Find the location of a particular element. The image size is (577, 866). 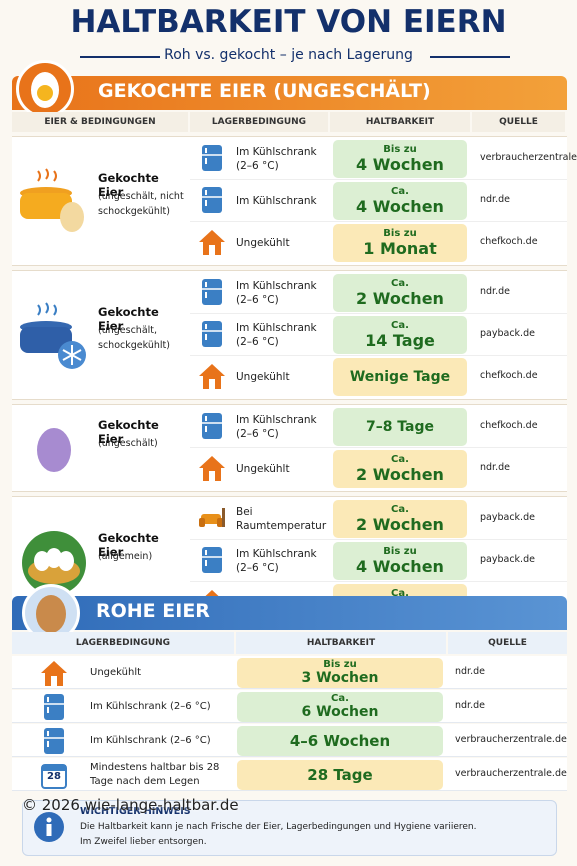

icon-pot is located at coordinates (54, 201).